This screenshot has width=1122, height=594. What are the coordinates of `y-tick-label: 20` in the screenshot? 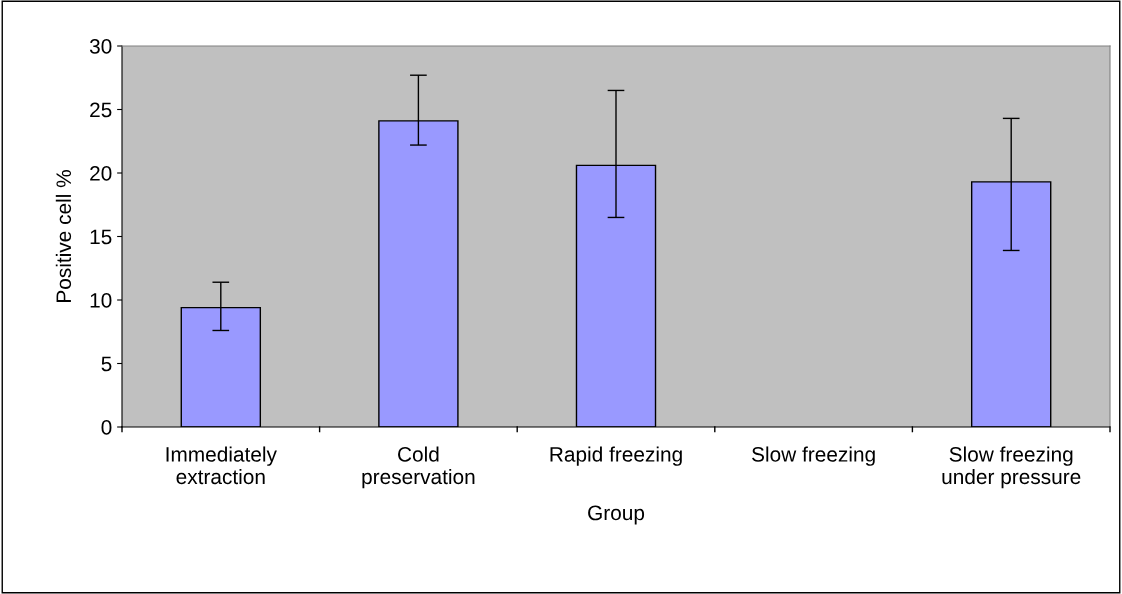 It's located at (101, 173).